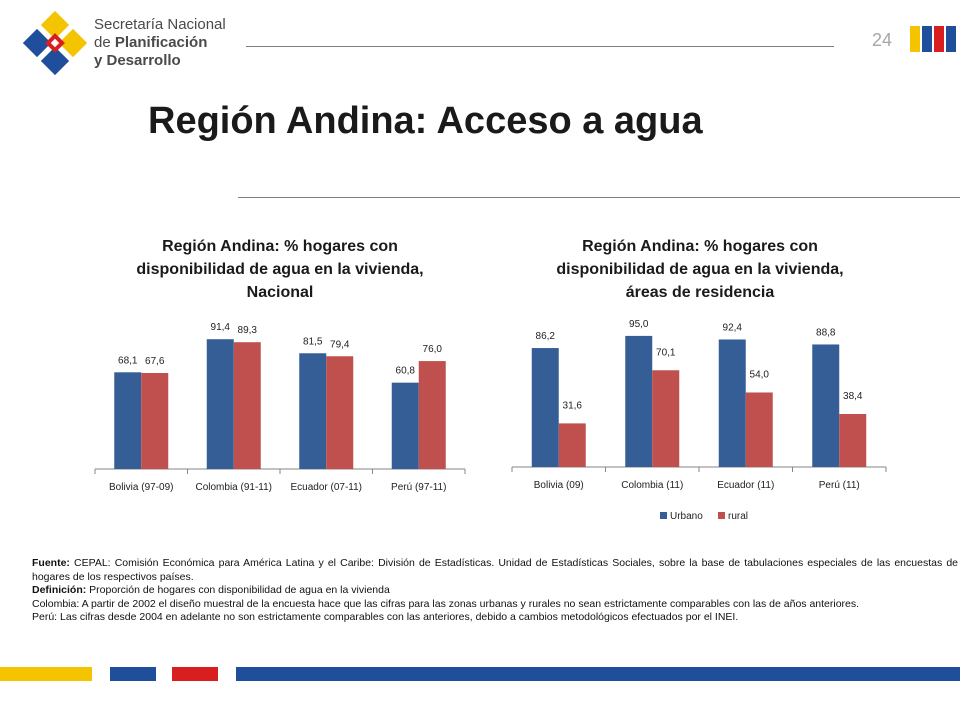  Describe the element at coordinates (104, 42) in the screenshot. I see `logo-line-2-prefix: de` at that location.